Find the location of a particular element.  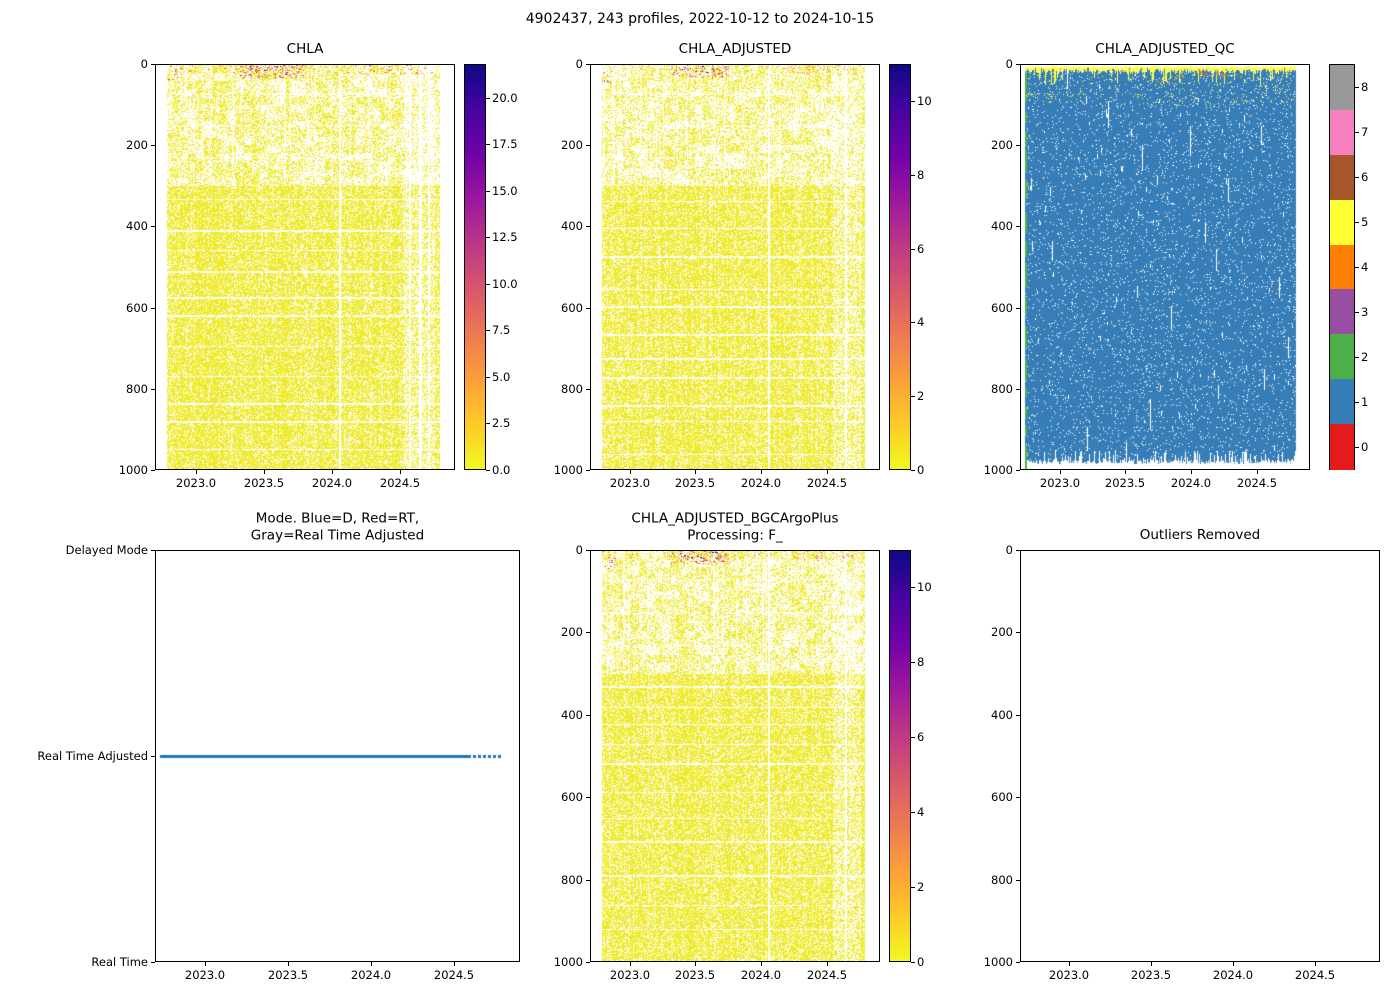

mode-line-canvas is located at coordinates (337, 756).